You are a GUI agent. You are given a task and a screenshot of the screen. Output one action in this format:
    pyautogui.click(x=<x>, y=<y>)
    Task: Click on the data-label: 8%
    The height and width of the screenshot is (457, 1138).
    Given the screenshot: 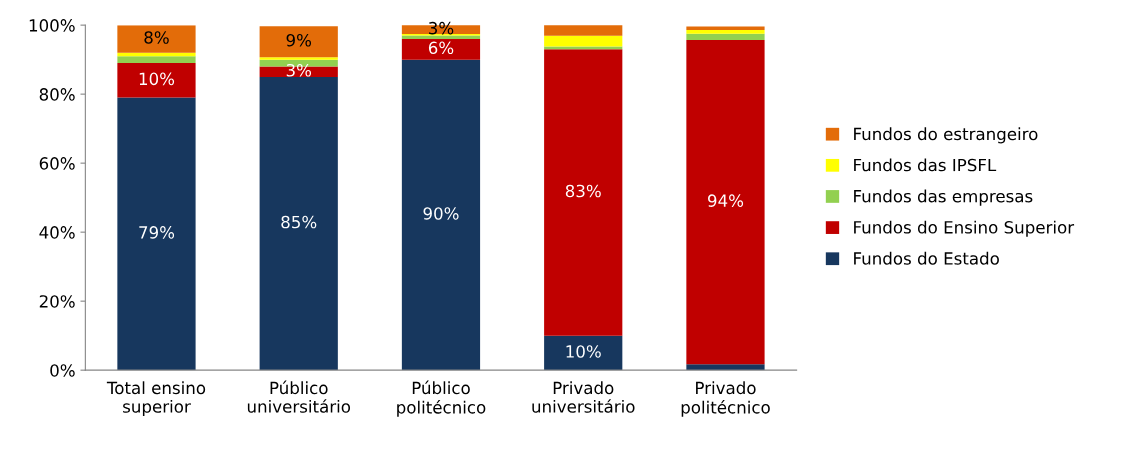 What is the action you would take?
    pyautogui.click(x=156, y=37)
    